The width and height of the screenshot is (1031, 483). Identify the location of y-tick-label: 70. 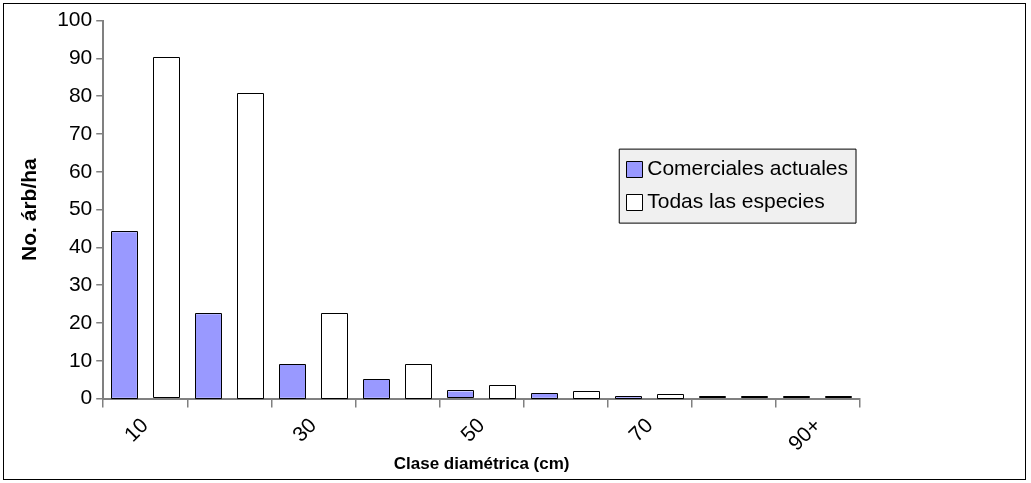
(80, 132).